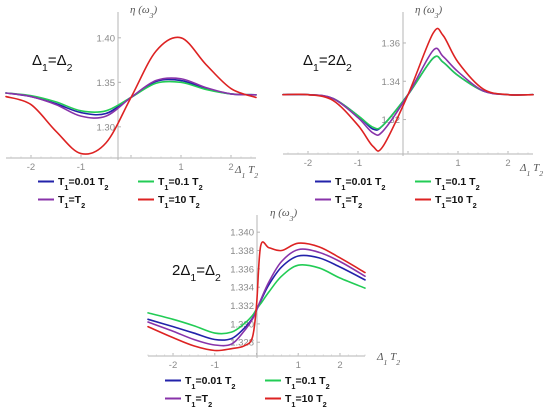 The width and height of the screenshot is (550, 415). Describe the element at coordinates (242, 306) in the screenshot. I see `y-tick-label: 1.332` at that location.